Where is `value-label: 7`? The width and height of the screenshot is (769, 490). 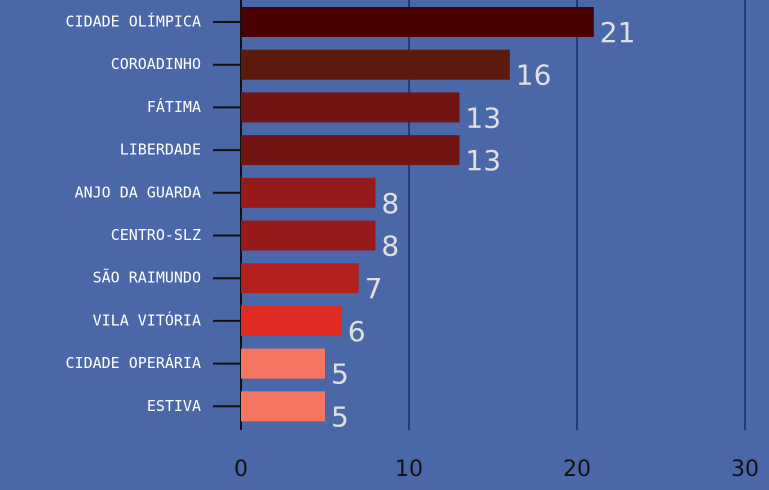
value-label: 7 is located at coordinates (374, 288).